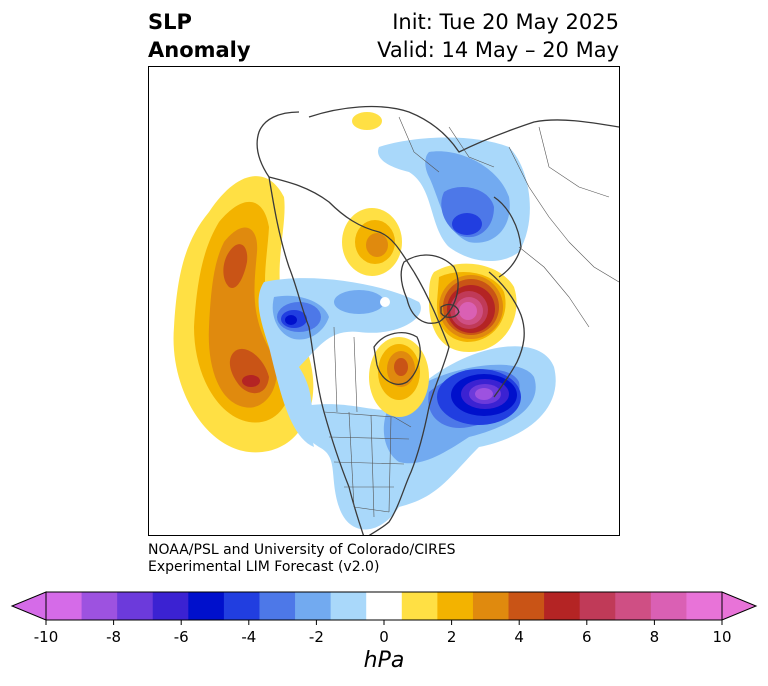 This screenshot has width=768, height=686. Describe the element at coordinates (181, 637) in the screenshot. I see `colorbar-tick-label: -6` at that location.